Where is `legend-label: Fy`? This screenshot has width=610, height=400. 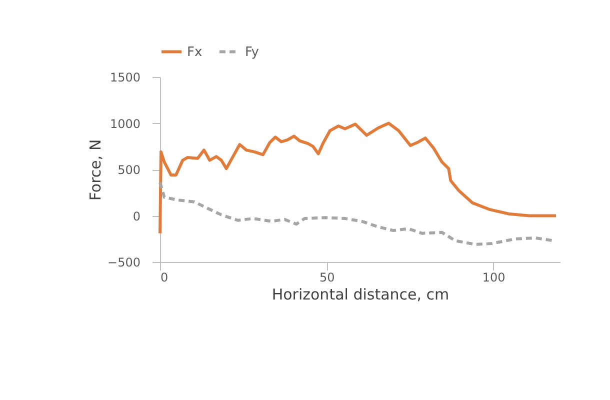 legend-label: Fy is located at coordinates (252, 52).